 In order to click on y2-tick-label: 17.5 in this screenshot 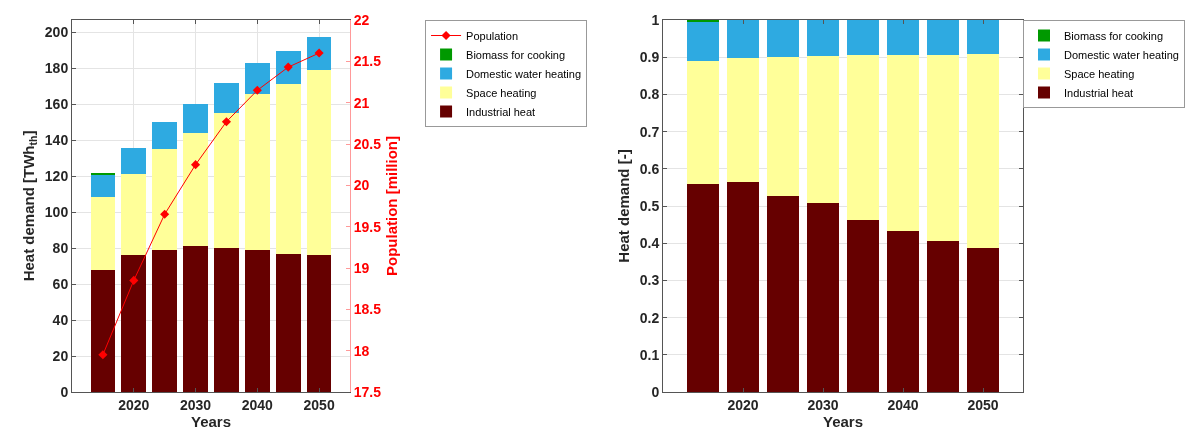, I will do `click(367, 391)`.